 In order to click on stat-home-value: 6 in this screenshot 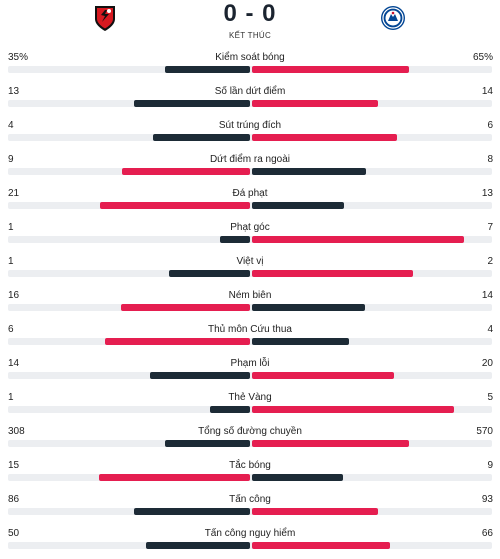, I will do `click(11, 329)`.